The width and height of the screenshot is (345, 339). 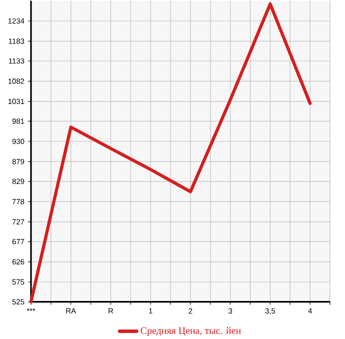 What do you see at coordinates (190, 331) in the screenshot?
I see `legend-label: Средняя Цена, тыс. йен` at bounding box center [190, 331].